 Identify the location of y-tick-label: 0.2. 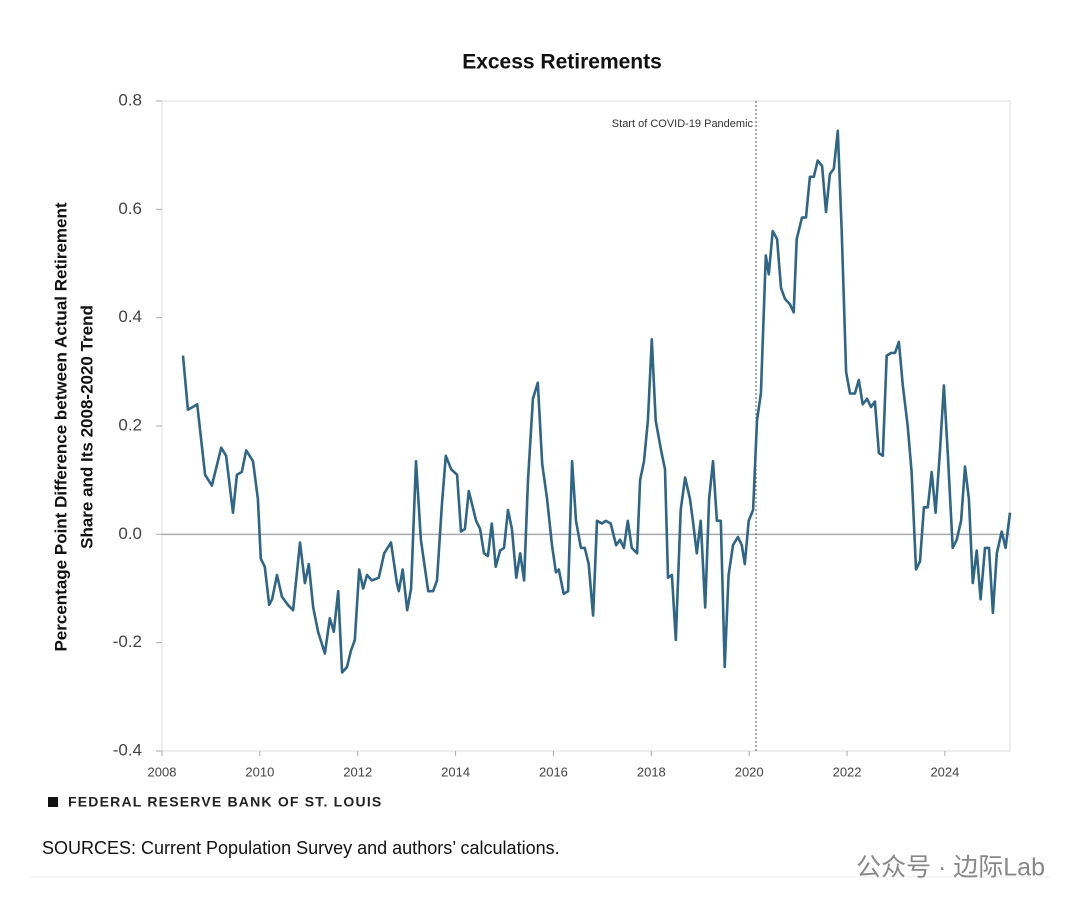
(130, 424).